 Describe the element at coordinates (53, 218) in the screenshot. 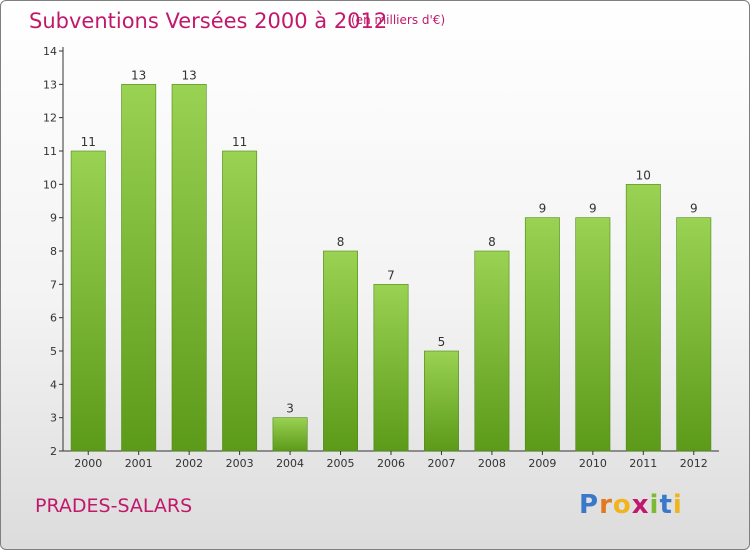

I see `y-tick-label: 9` at that location.